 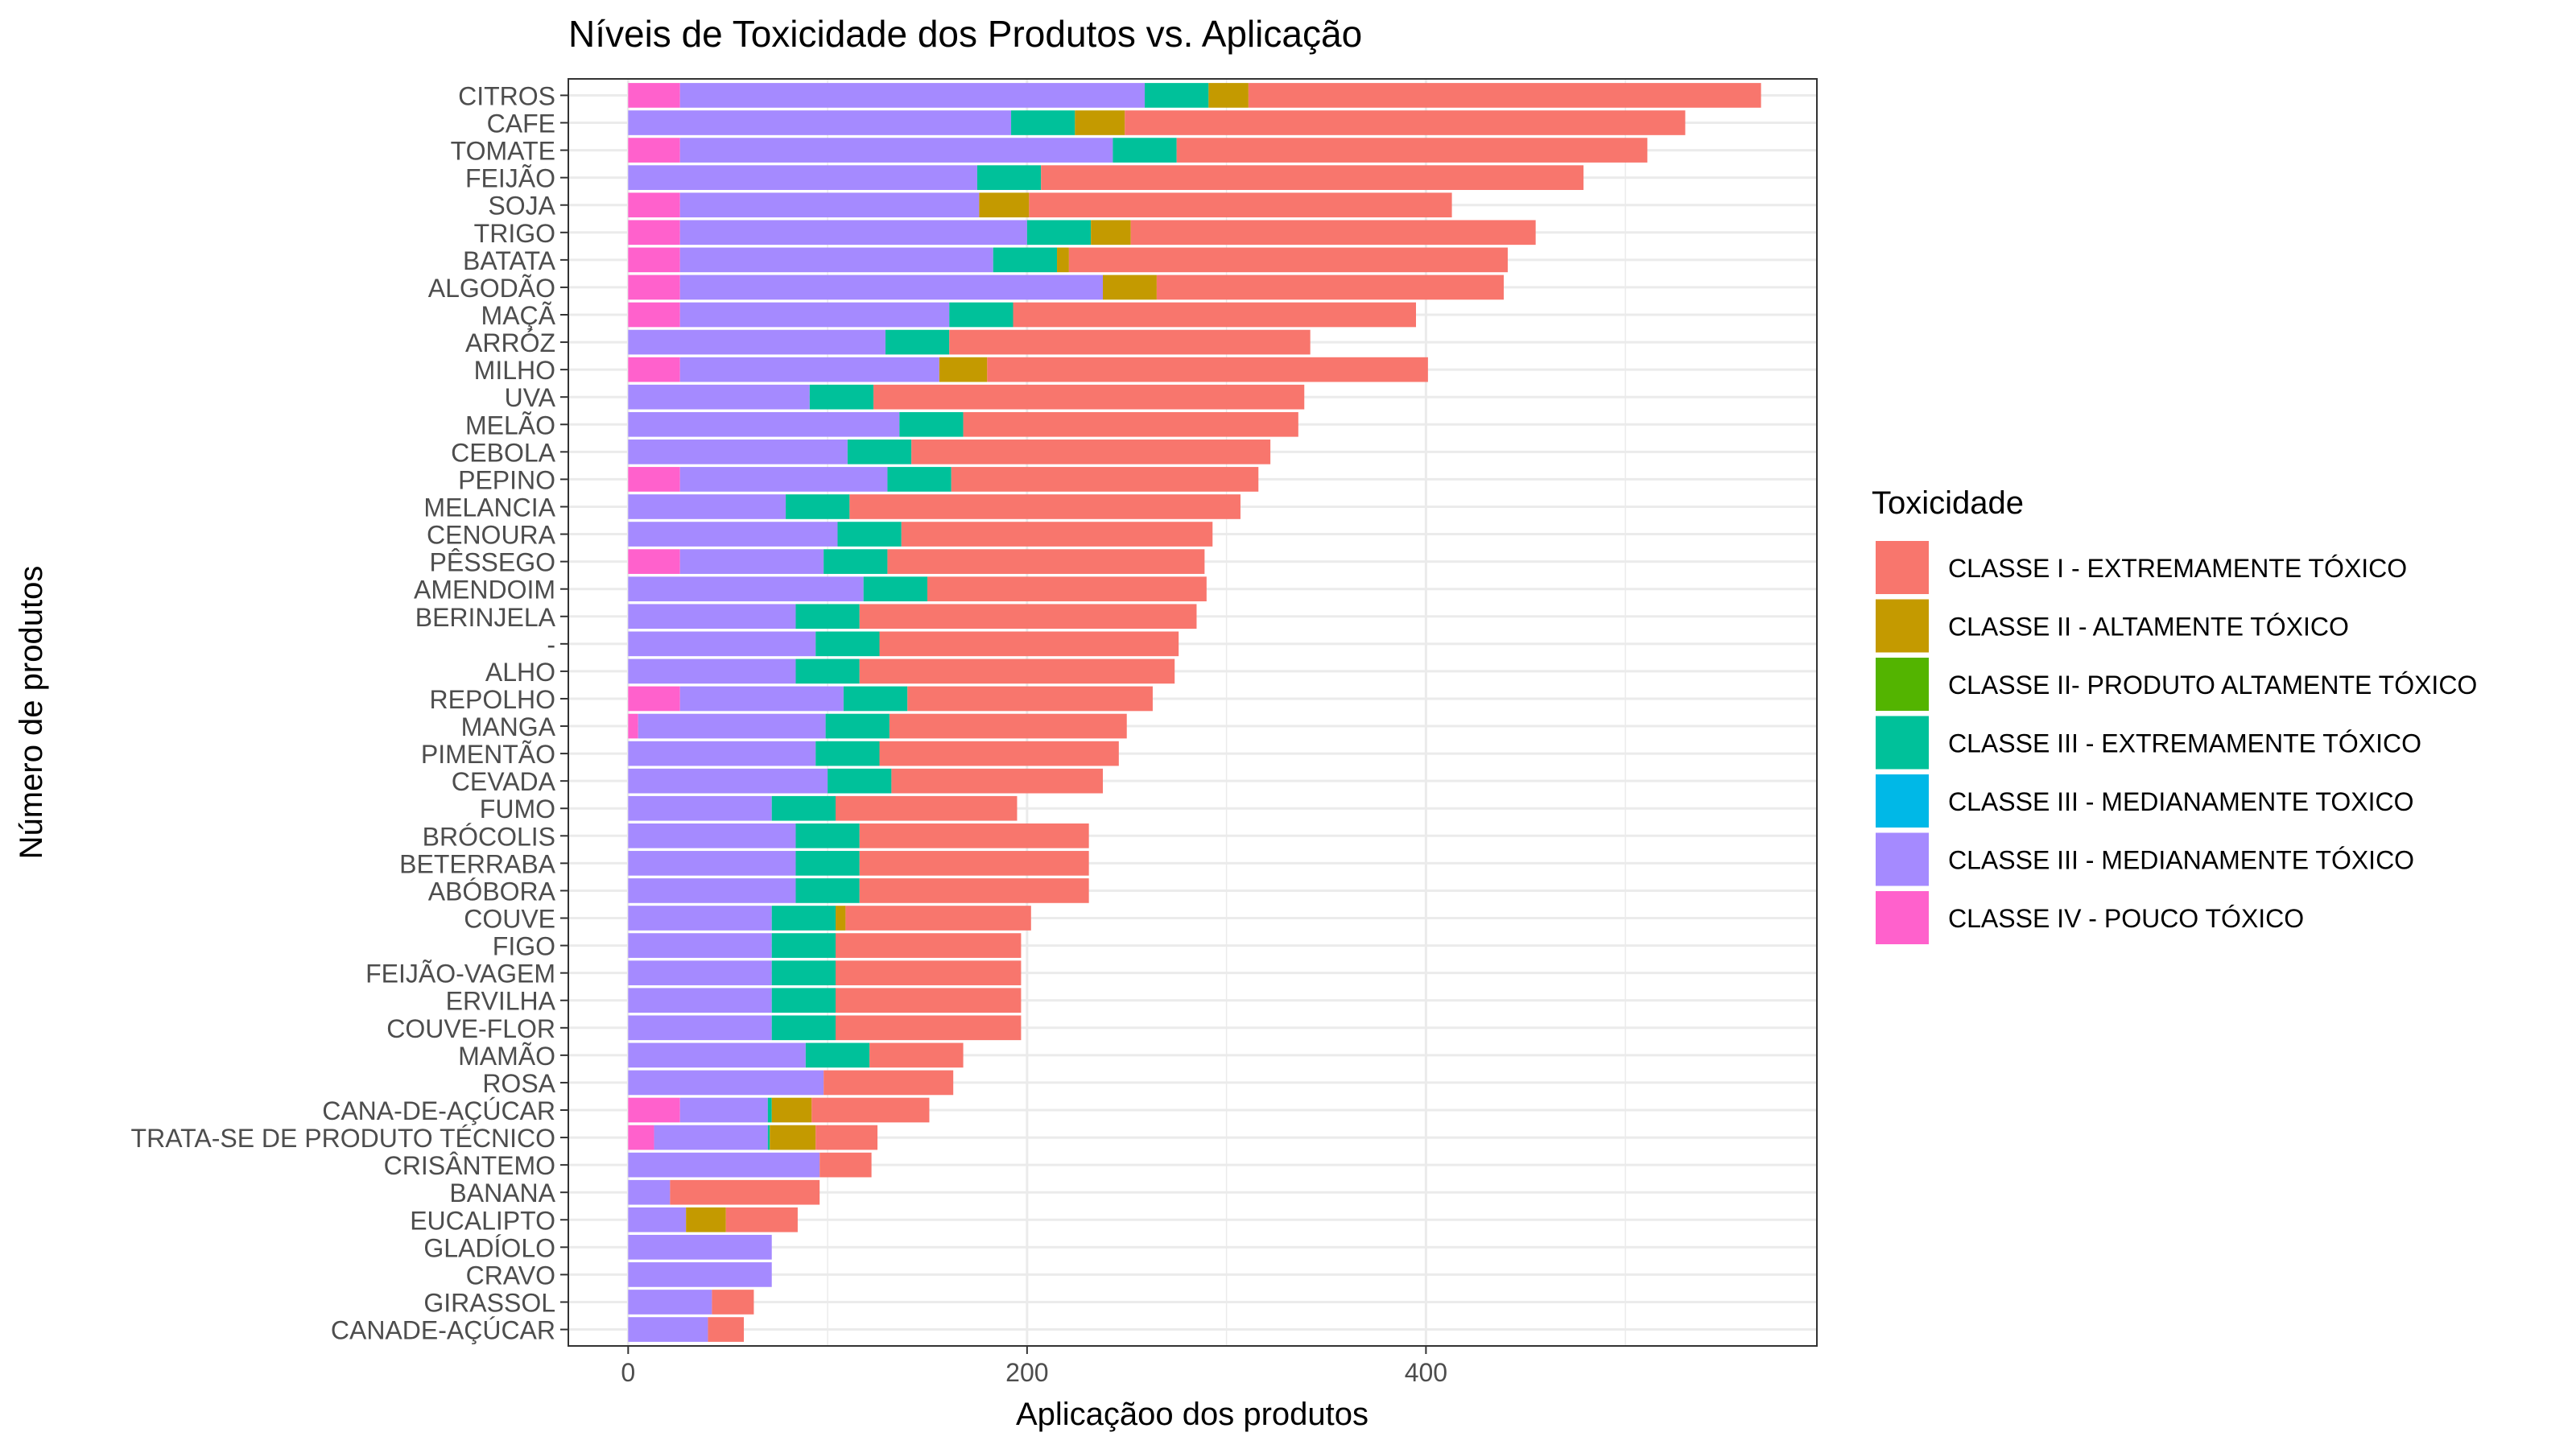 I want to click on category-label: CANA-DE-AÇÚCAR, so click(x=438, y=1111).